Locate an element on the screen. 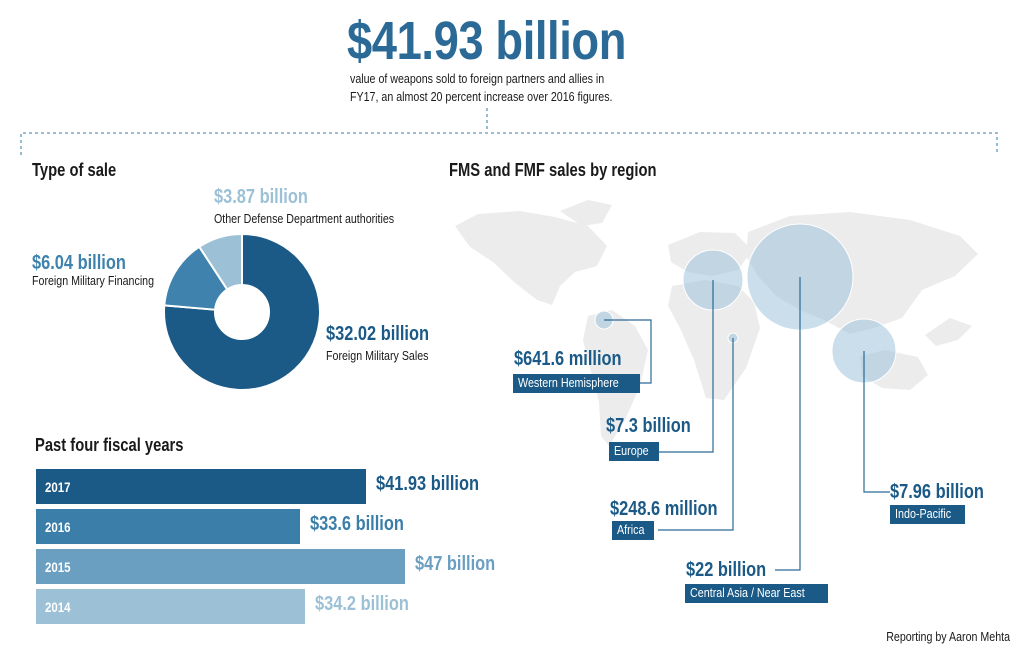 The image size is (1024, 659). fiscal-bar-label-2016: 2016 is located at coordinates (58, 527).